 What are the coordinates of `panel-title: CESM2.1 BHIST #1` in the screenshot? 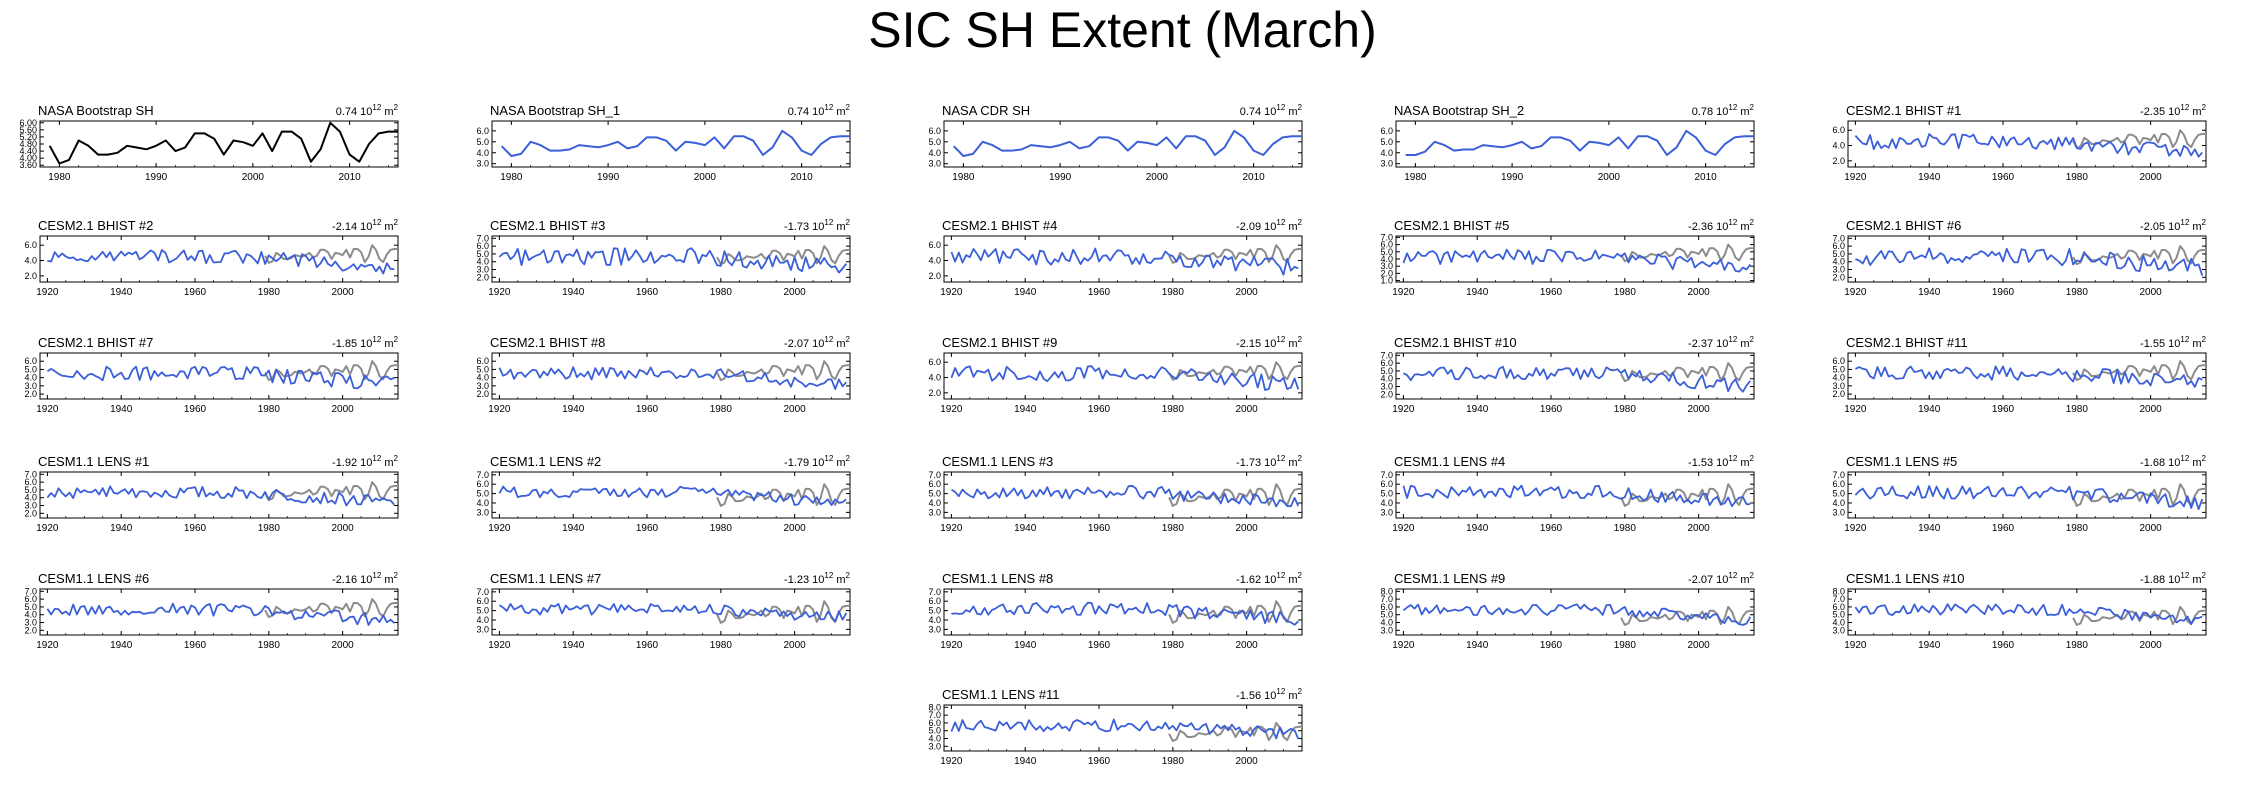 It's located at (1903, 110).